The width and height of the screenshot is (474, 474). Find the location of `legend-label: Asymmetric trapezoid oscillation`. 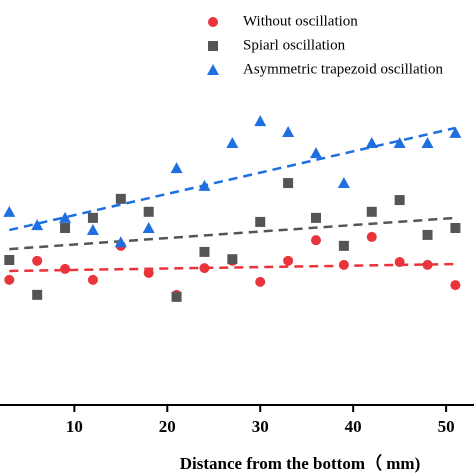

legend-label: Asymmetric trapezoid oscillation is located at coordinates (343, 69).